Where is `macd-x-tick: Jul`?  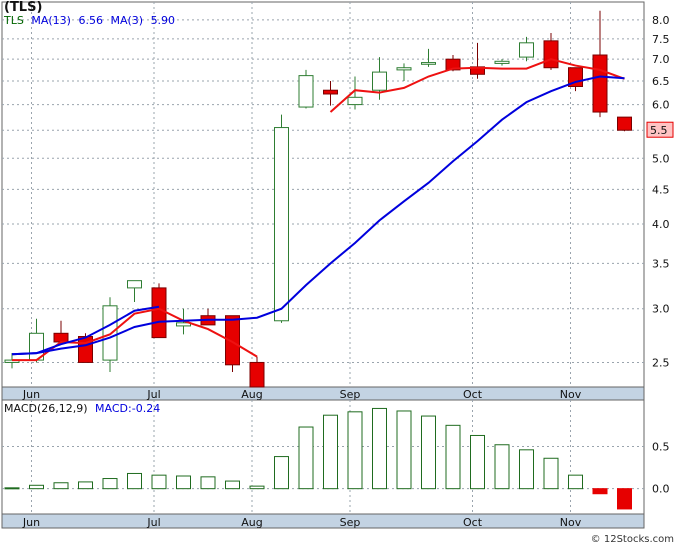
macd-x-tick: Jul is located at coordinates (153, 522).